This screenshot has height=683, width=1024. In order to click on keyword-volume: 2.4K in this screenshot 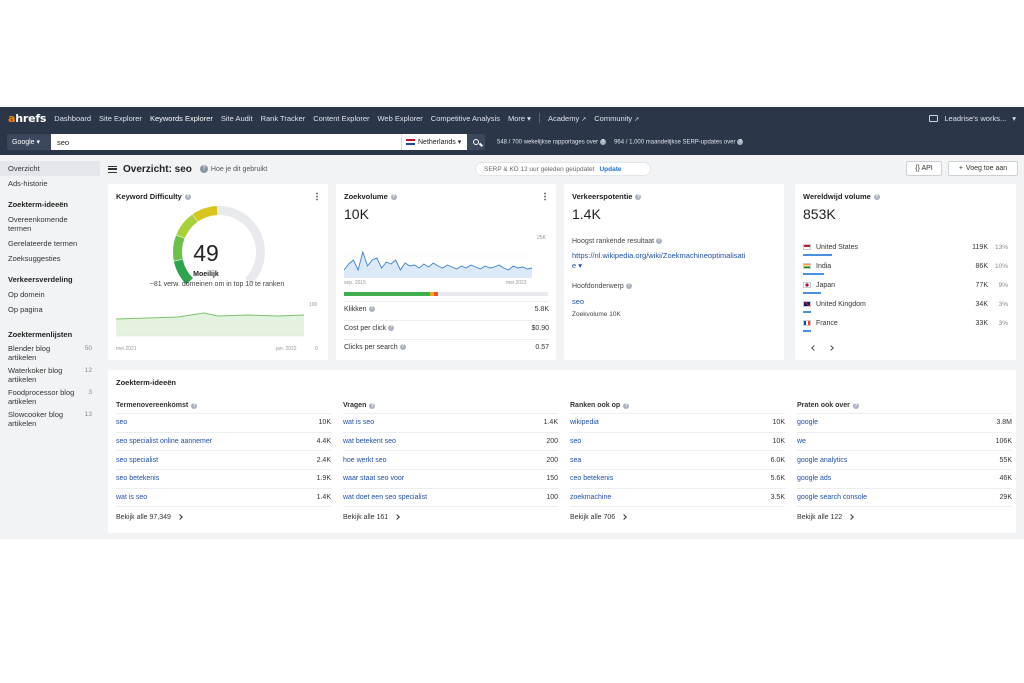, I will do `click(323, 460)`.